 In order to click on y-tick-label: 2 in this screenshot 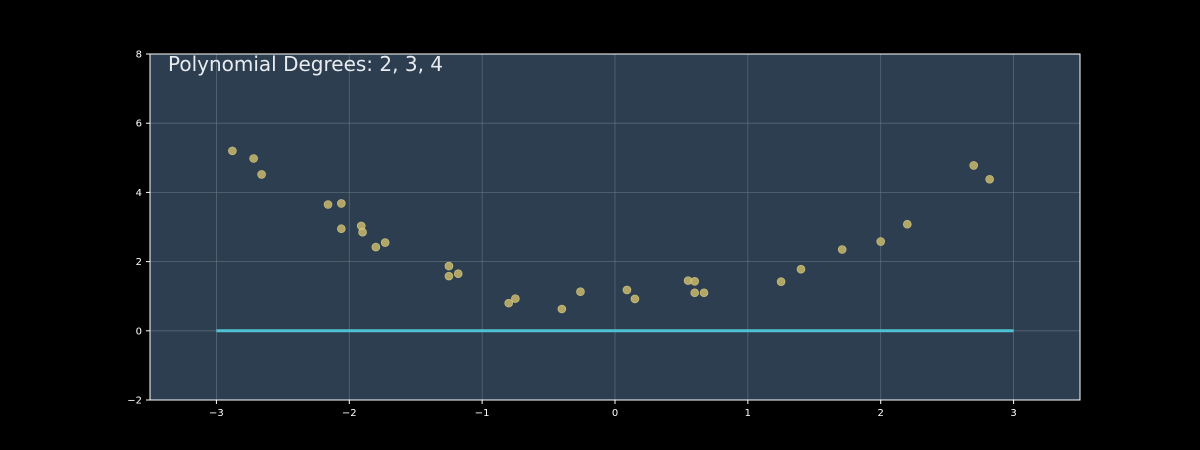, I will do `click(139, 262)`.